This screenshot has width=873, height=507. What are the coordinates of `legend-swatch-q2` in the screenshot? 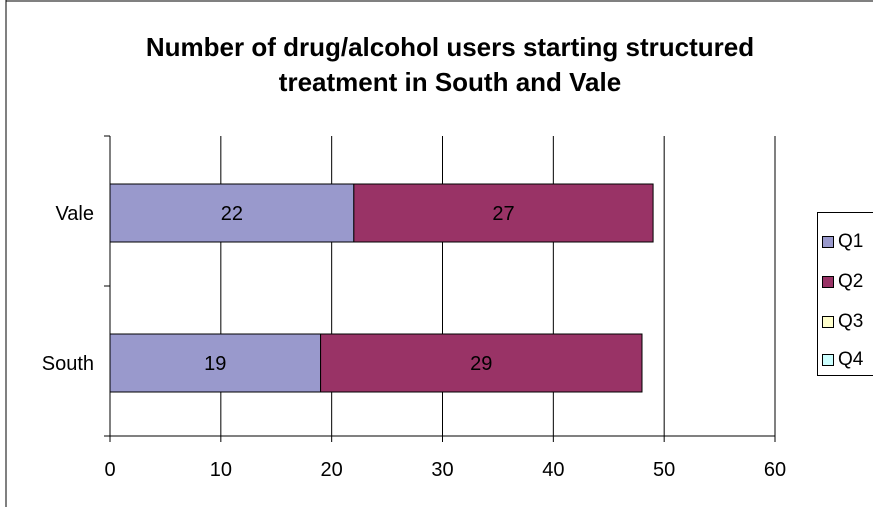 It's located at (828, 282).